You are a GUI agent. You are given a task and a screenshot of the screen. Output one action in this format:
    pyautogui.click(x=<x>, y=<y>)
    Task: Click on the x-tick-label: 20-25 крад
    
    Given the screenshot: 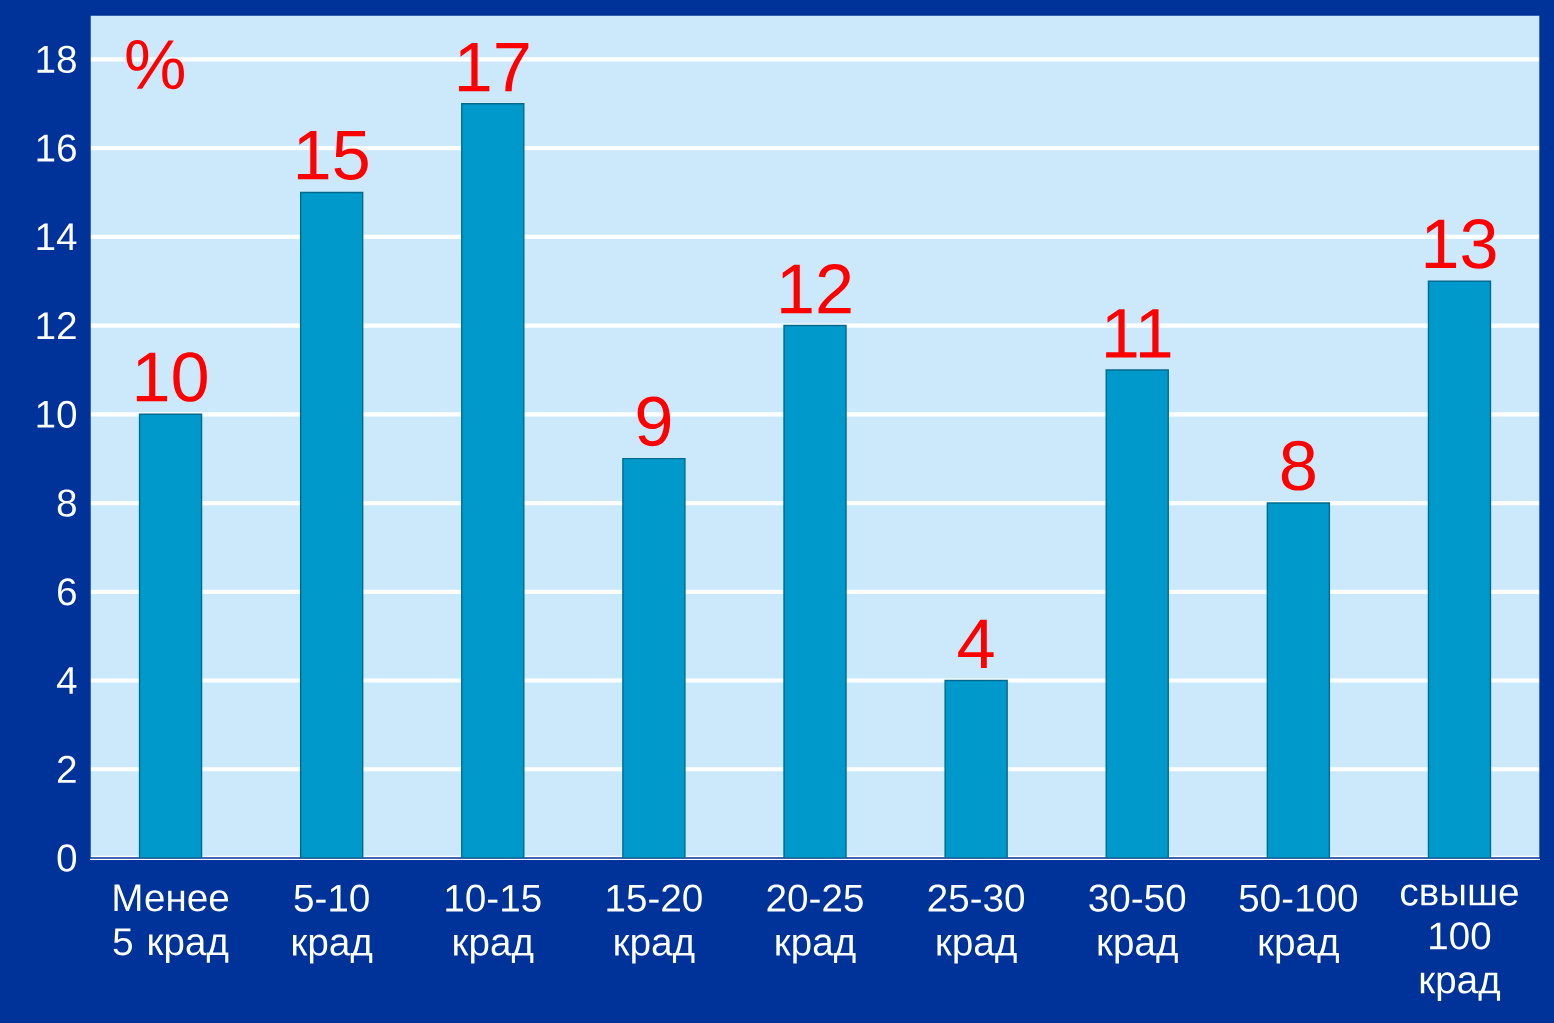 What is the action you would take?
    pyautogui.click(x=815, y=924)
    